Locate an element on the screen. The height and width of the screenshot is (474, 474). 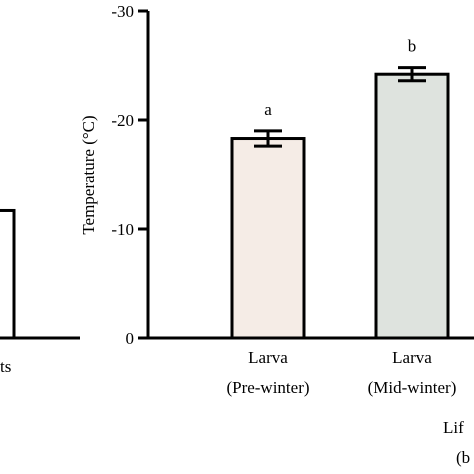
y-tick-label: -30 is located at coordinates (122, 11).